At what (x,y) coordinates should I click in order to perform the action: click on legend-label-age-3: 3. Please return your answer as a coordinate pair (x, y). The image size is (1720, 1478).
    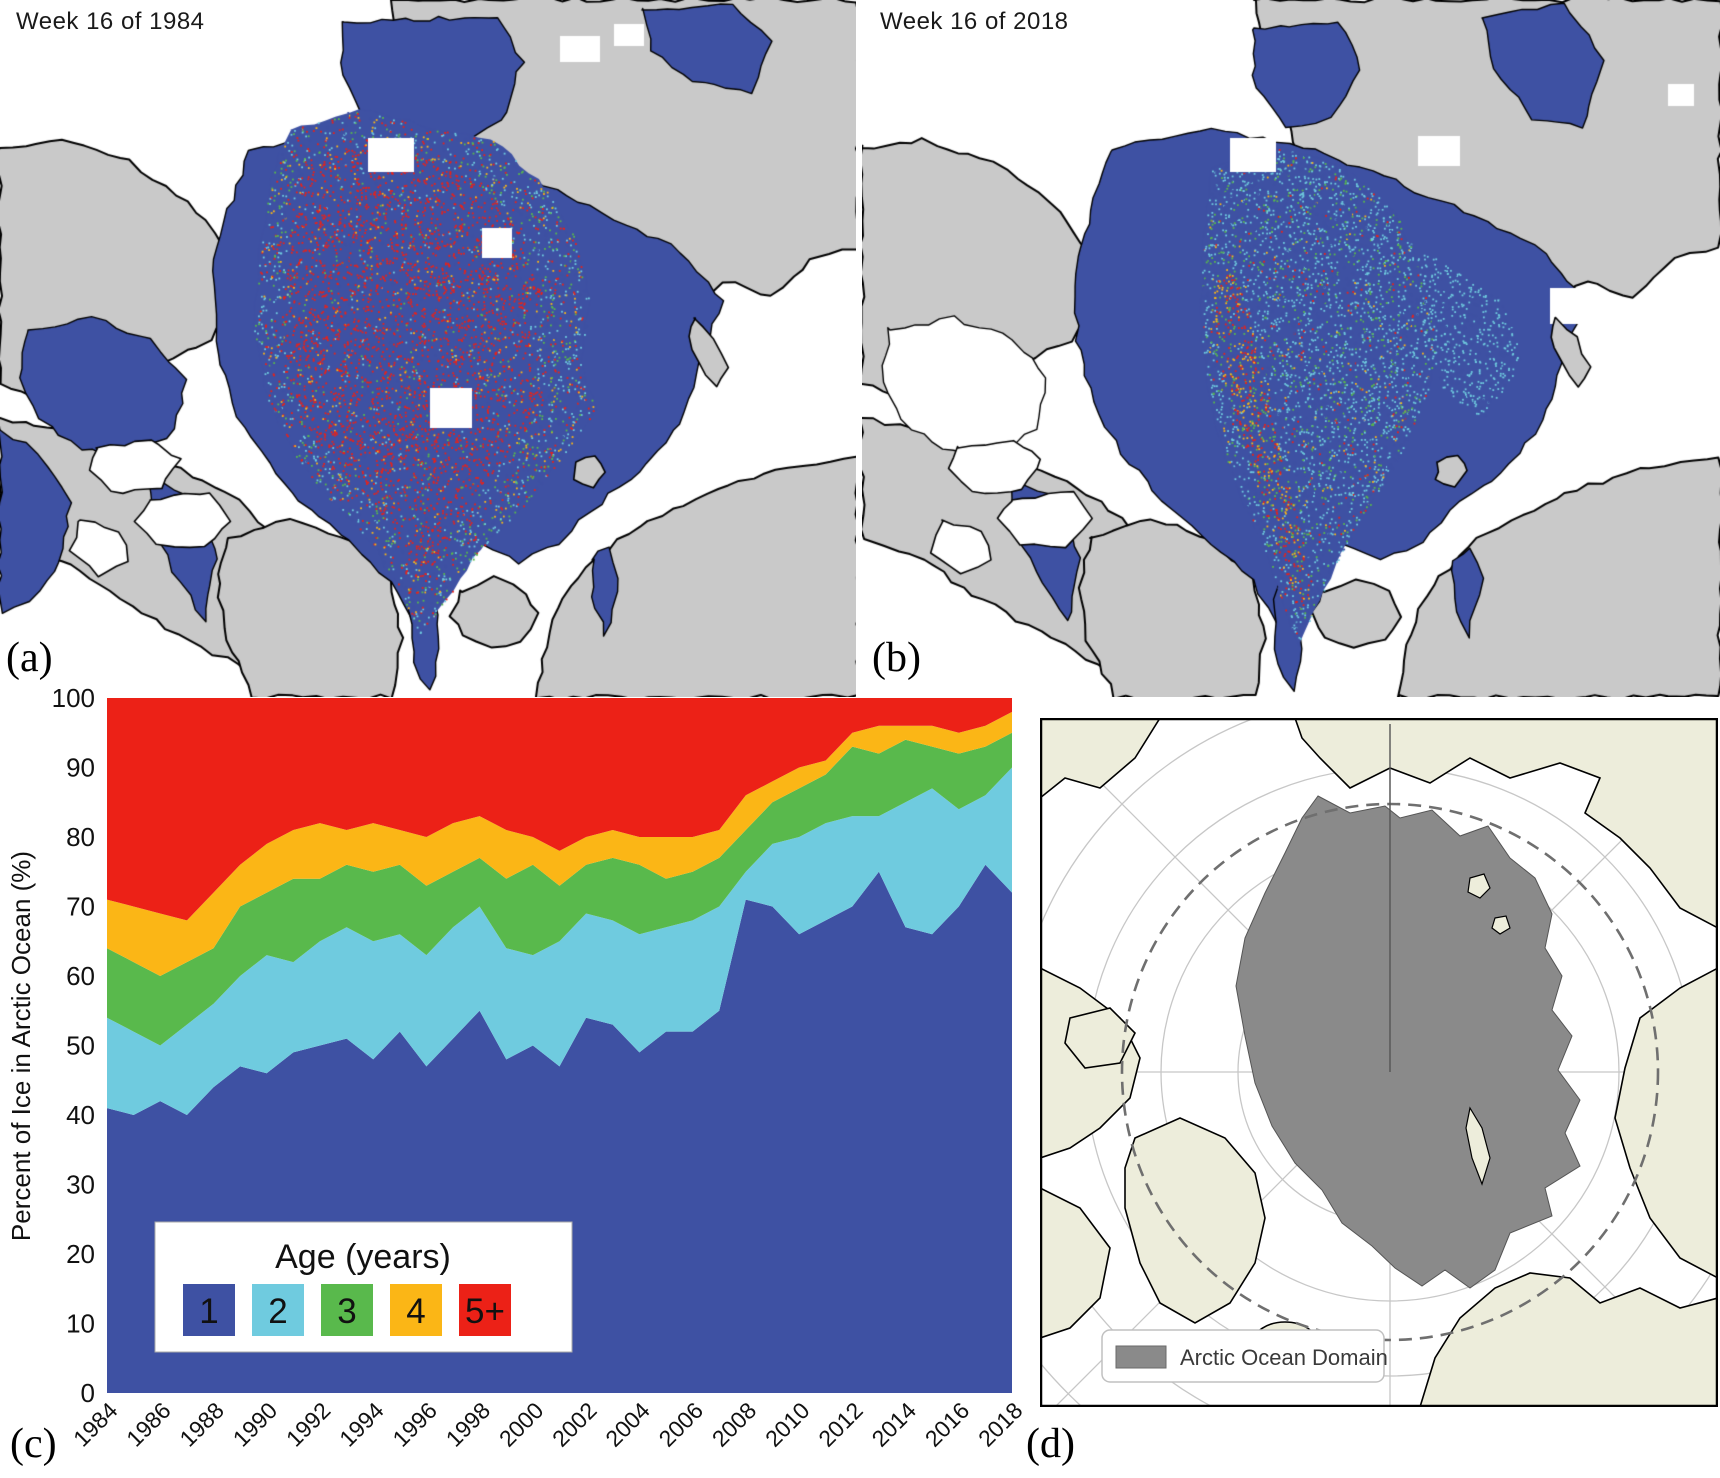
    Looking at the image, I should click on (346, 1311).